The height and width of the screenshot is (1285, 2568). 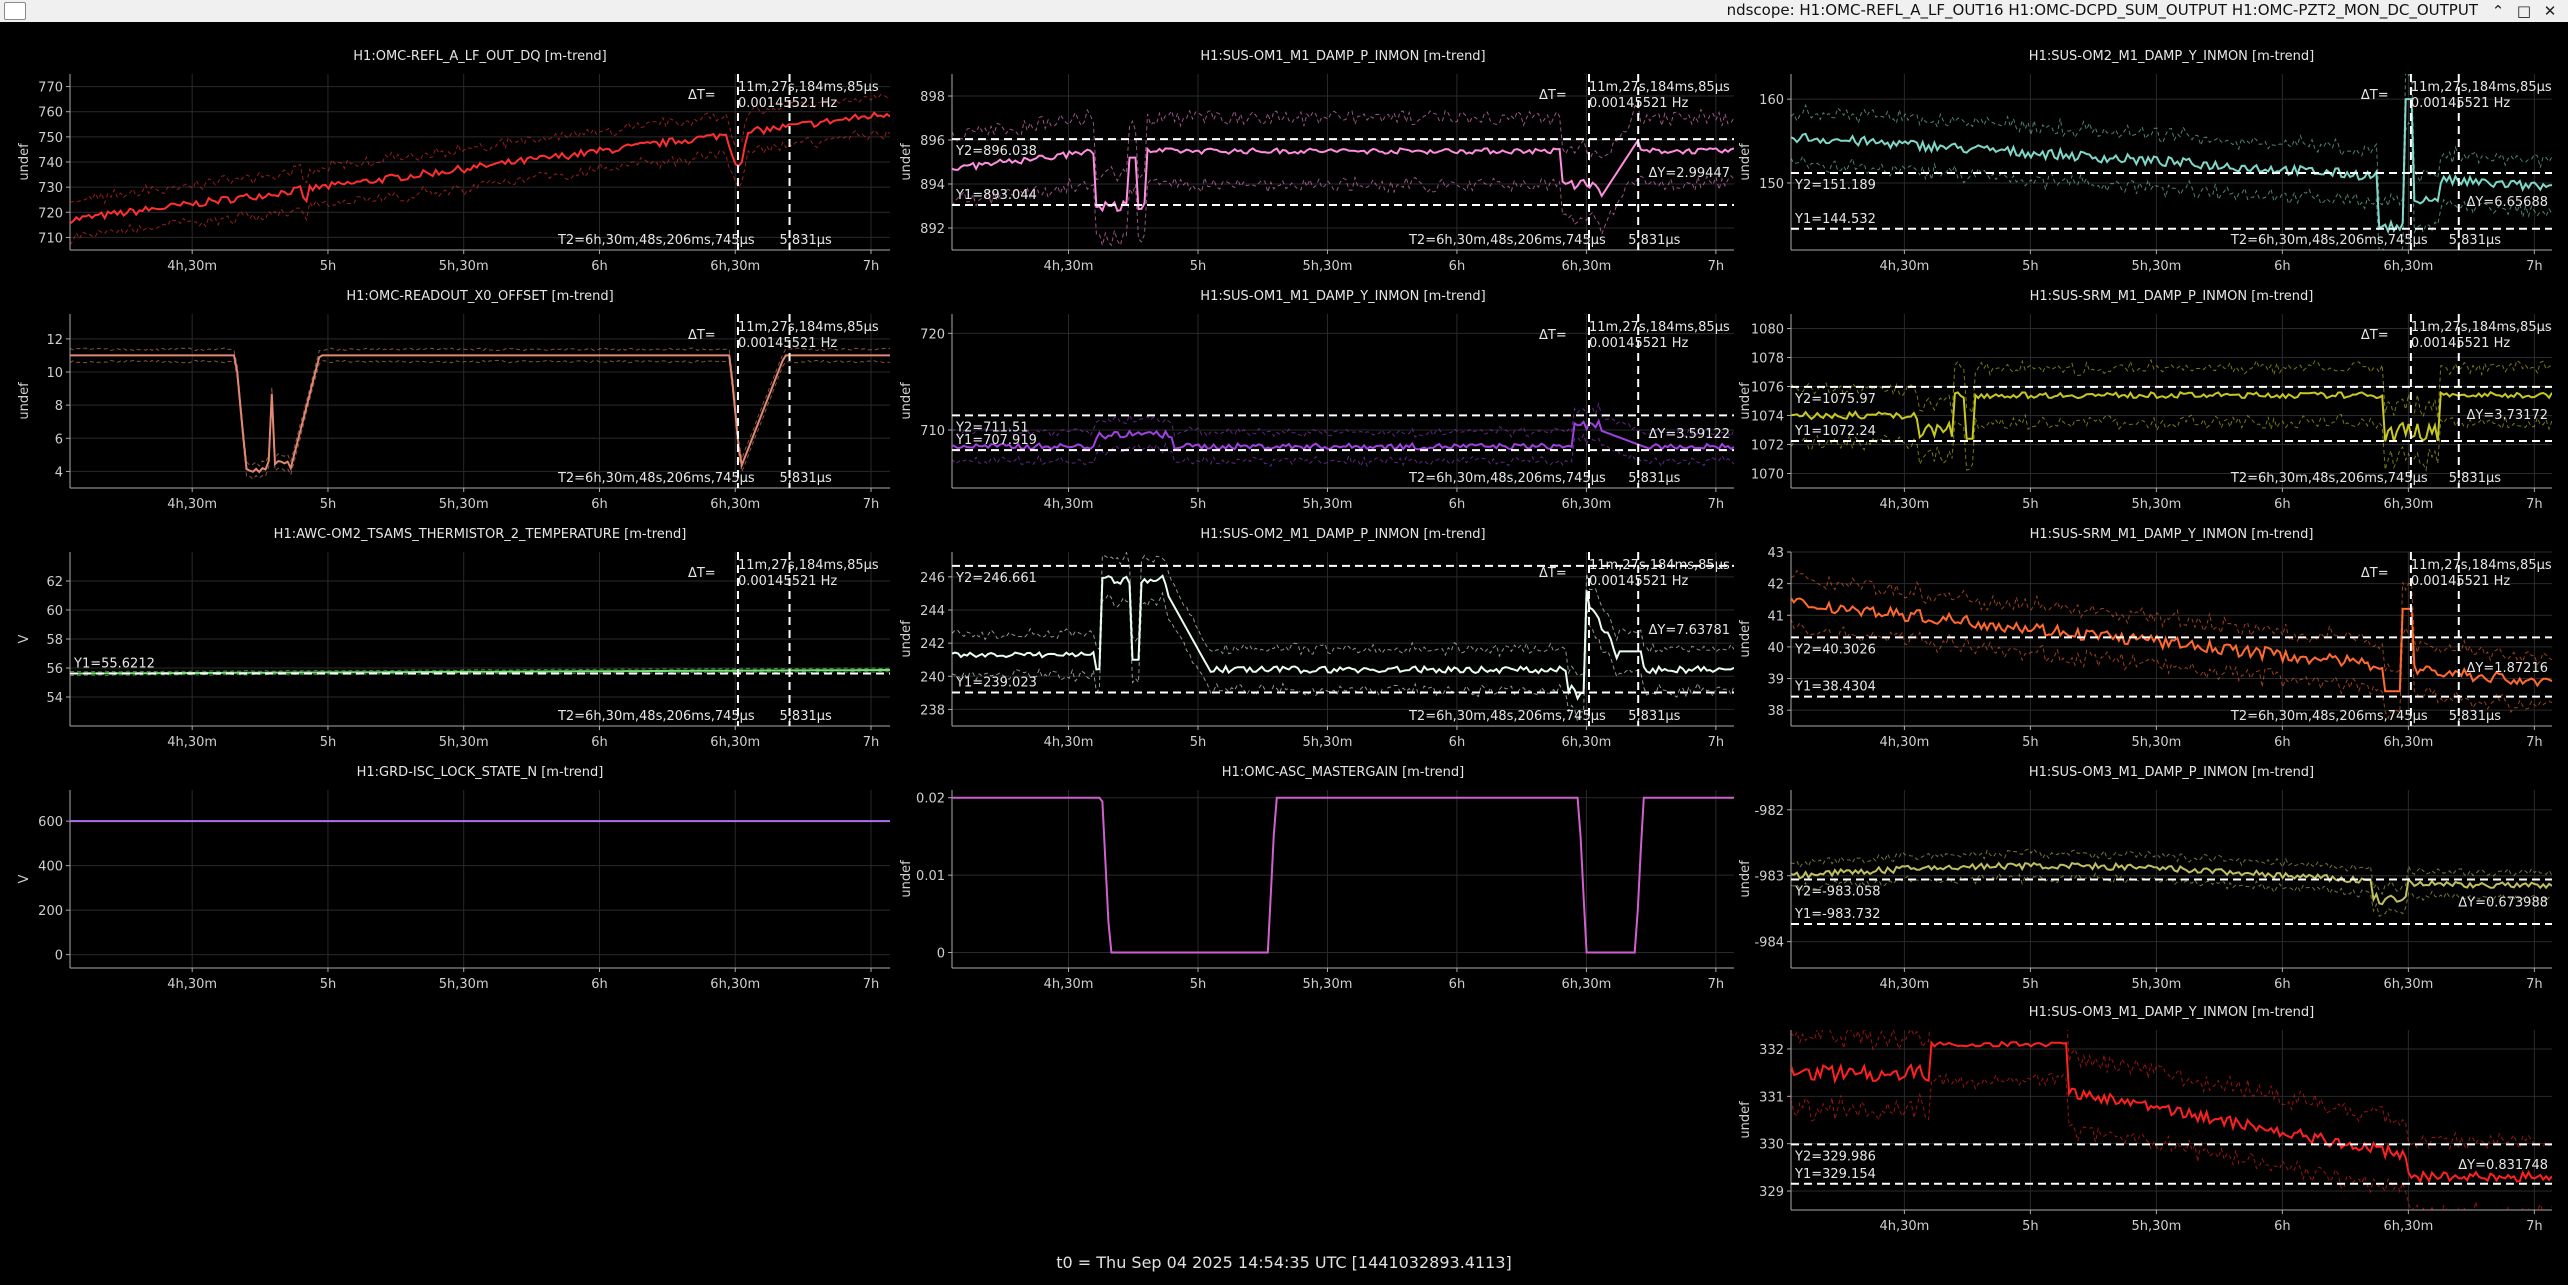 I want to click on y-tick-label: 894, so click(x=932, y=185).